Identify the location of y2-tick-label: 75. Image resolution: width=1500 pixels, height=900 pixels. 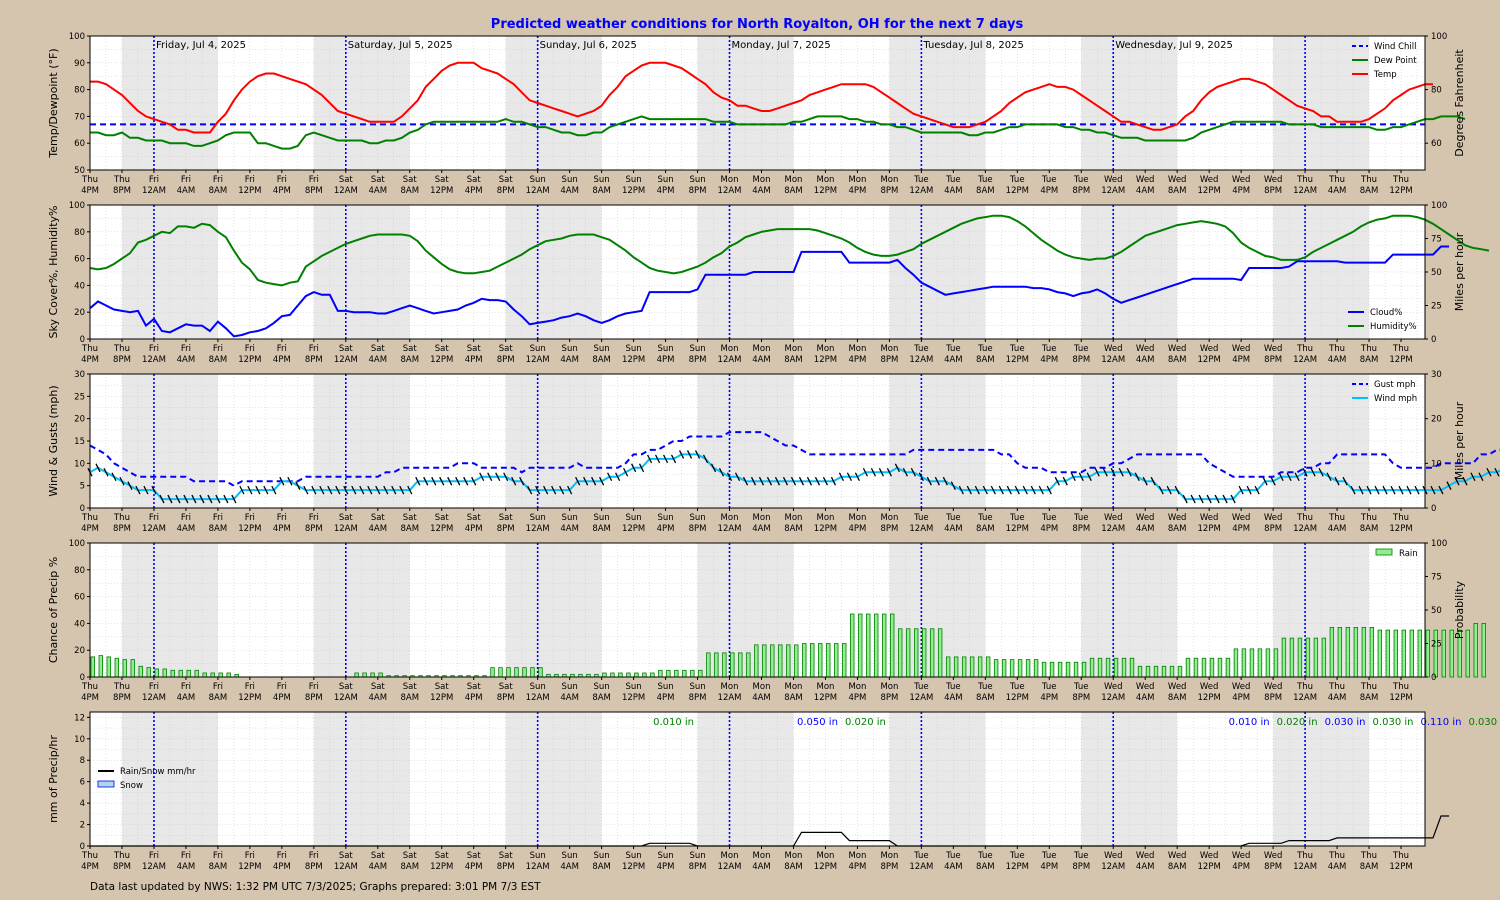
(1436, 240).